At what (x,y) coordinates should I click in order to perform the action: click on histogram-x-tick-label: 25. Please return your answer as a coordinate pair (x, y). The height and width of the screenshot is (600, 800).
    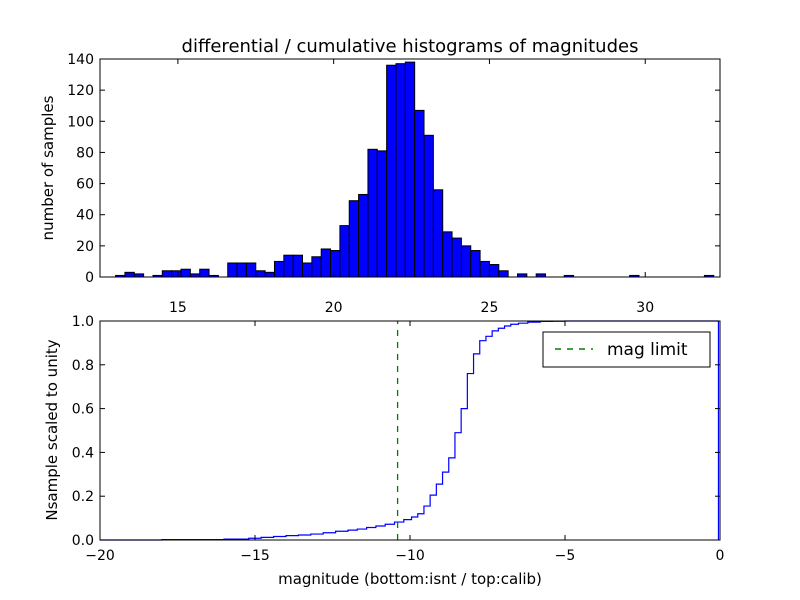
    Looking at the image, I should click on (490, 308).